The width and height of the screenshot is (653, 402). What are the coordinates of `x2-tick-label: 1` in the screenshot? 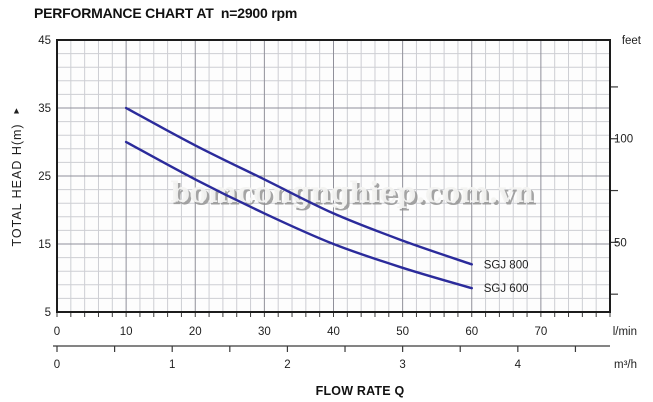 It's located at (172, 365).